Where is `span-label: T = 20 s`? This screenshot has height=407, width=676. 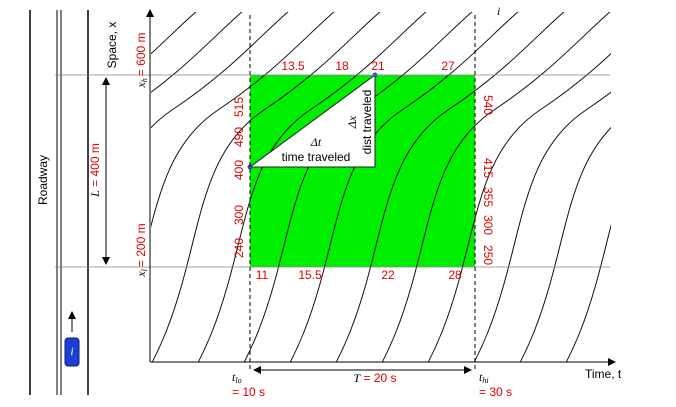 span-label: T = 20 s is located at coordinates (374, 378).